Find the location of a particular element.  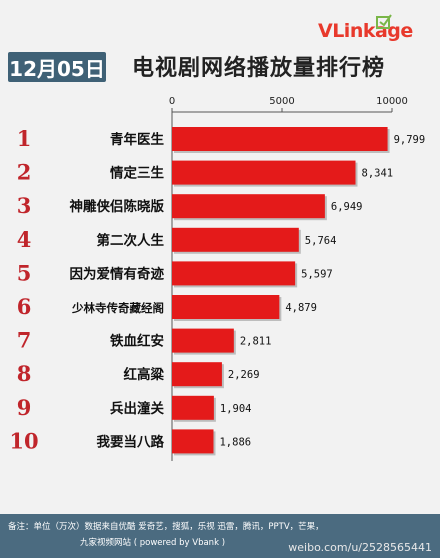

value-label: 5,597 is located at coordinates (317, 274).